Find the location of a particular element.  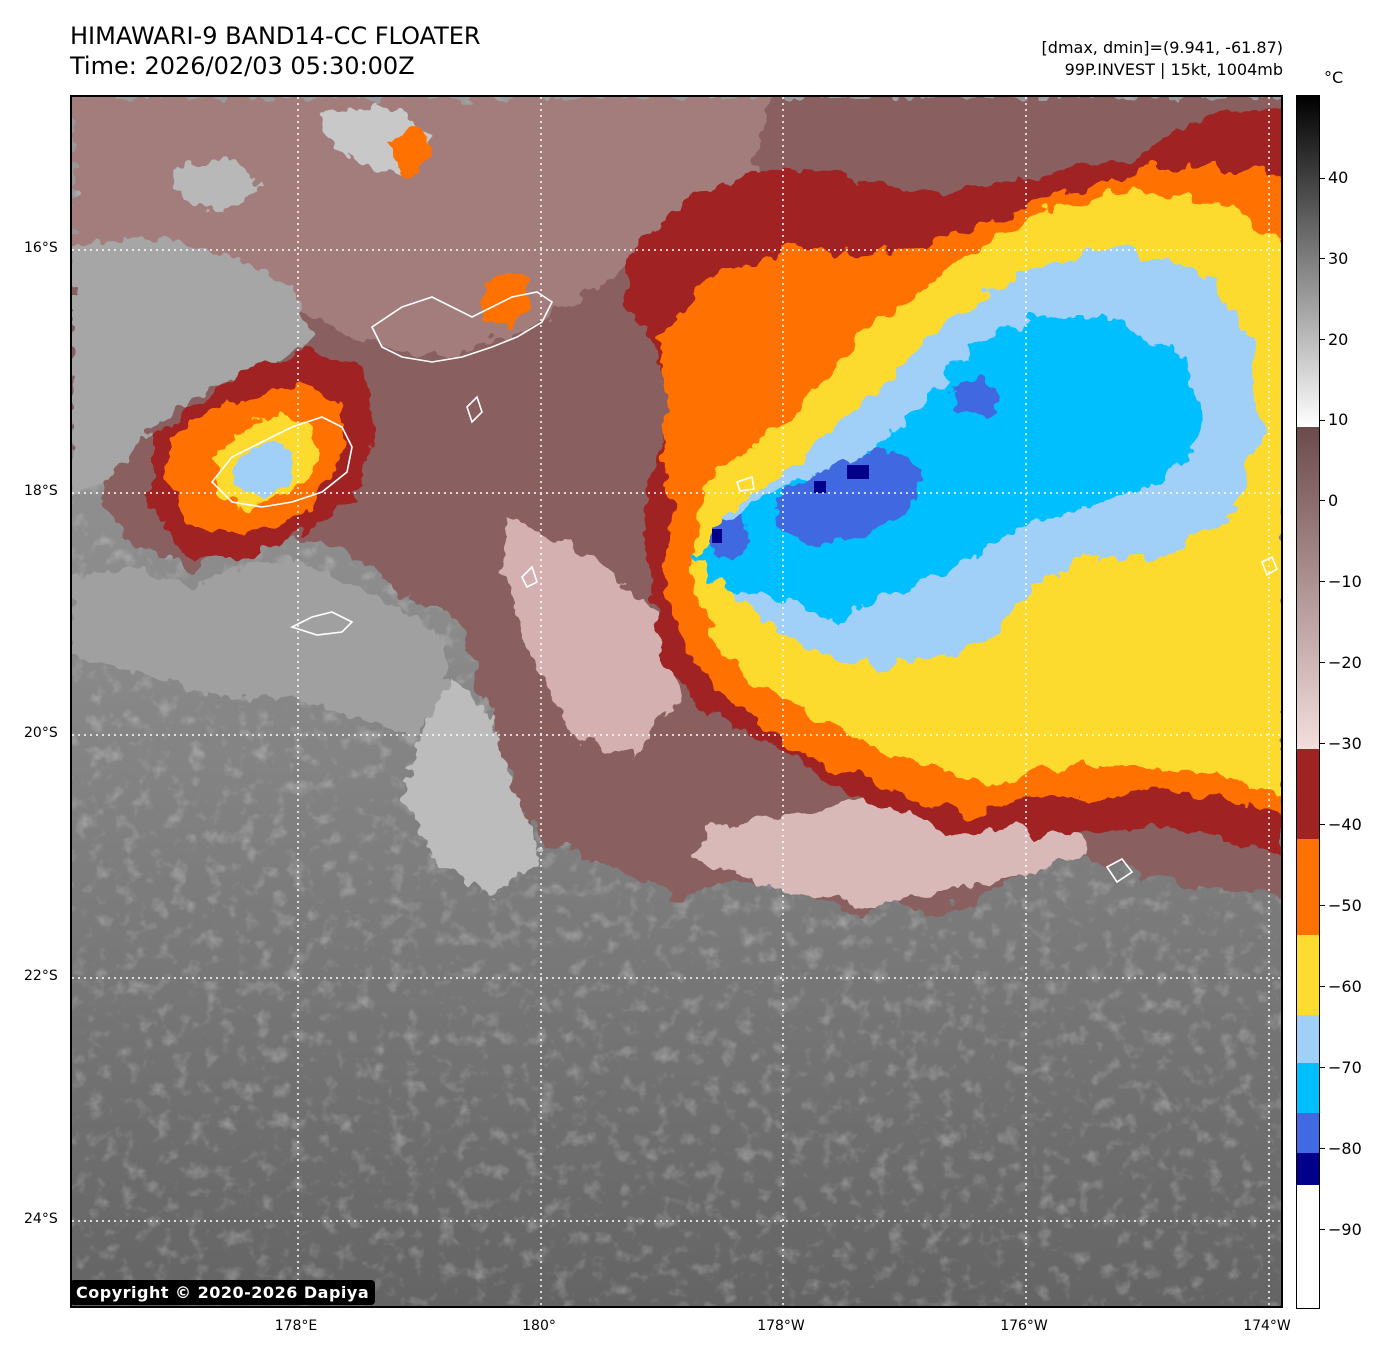

chart-timestamp: Time: 2026/02/03 05:30:00Z is located at coordinates (242, 66).